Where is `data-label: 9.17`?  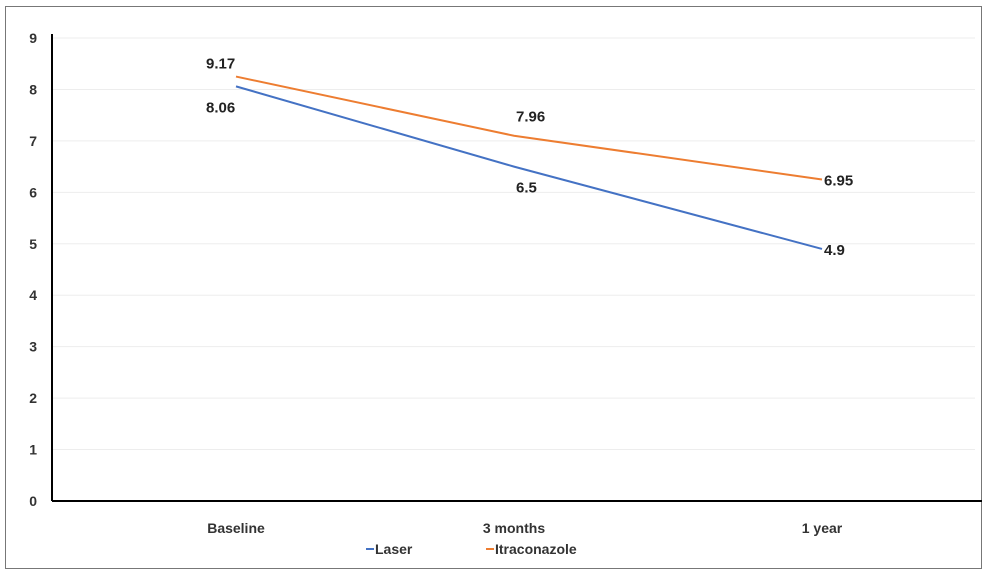
data-label: 9.17 is located at coordinates (220, 64).